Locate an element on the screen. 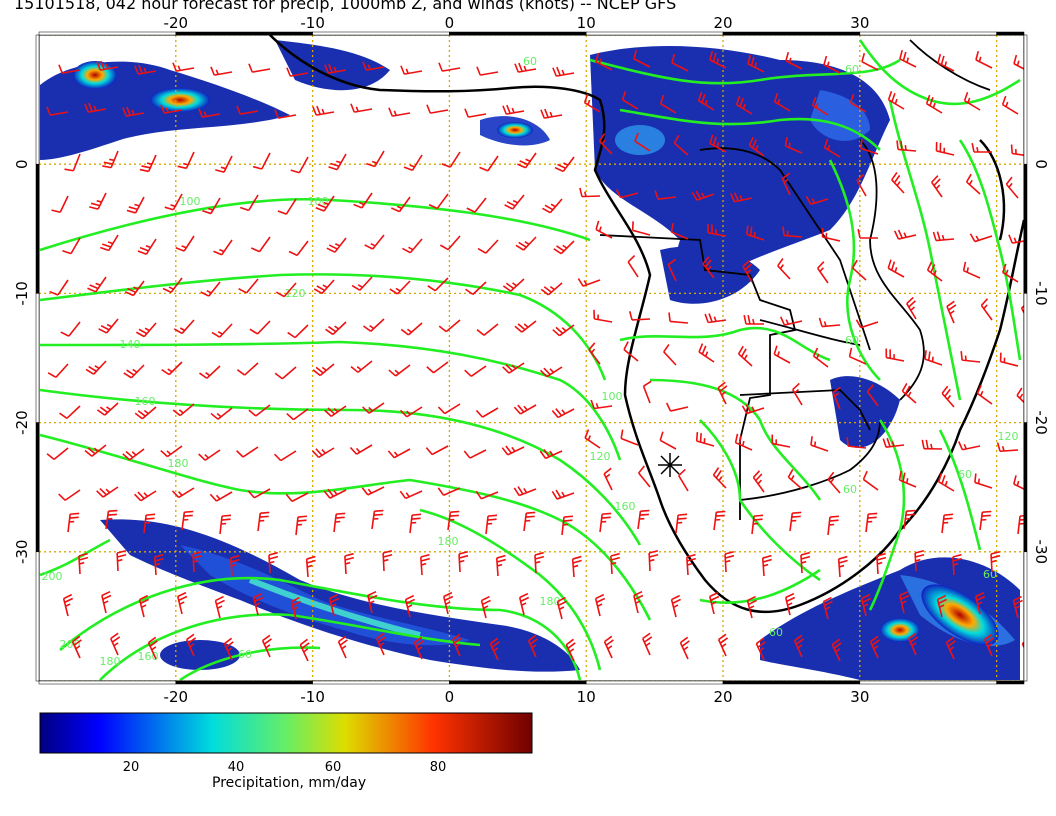 This screenshot has width=1056, height=816. colorbar-tick: 40 is located at coordinates (236, 767).